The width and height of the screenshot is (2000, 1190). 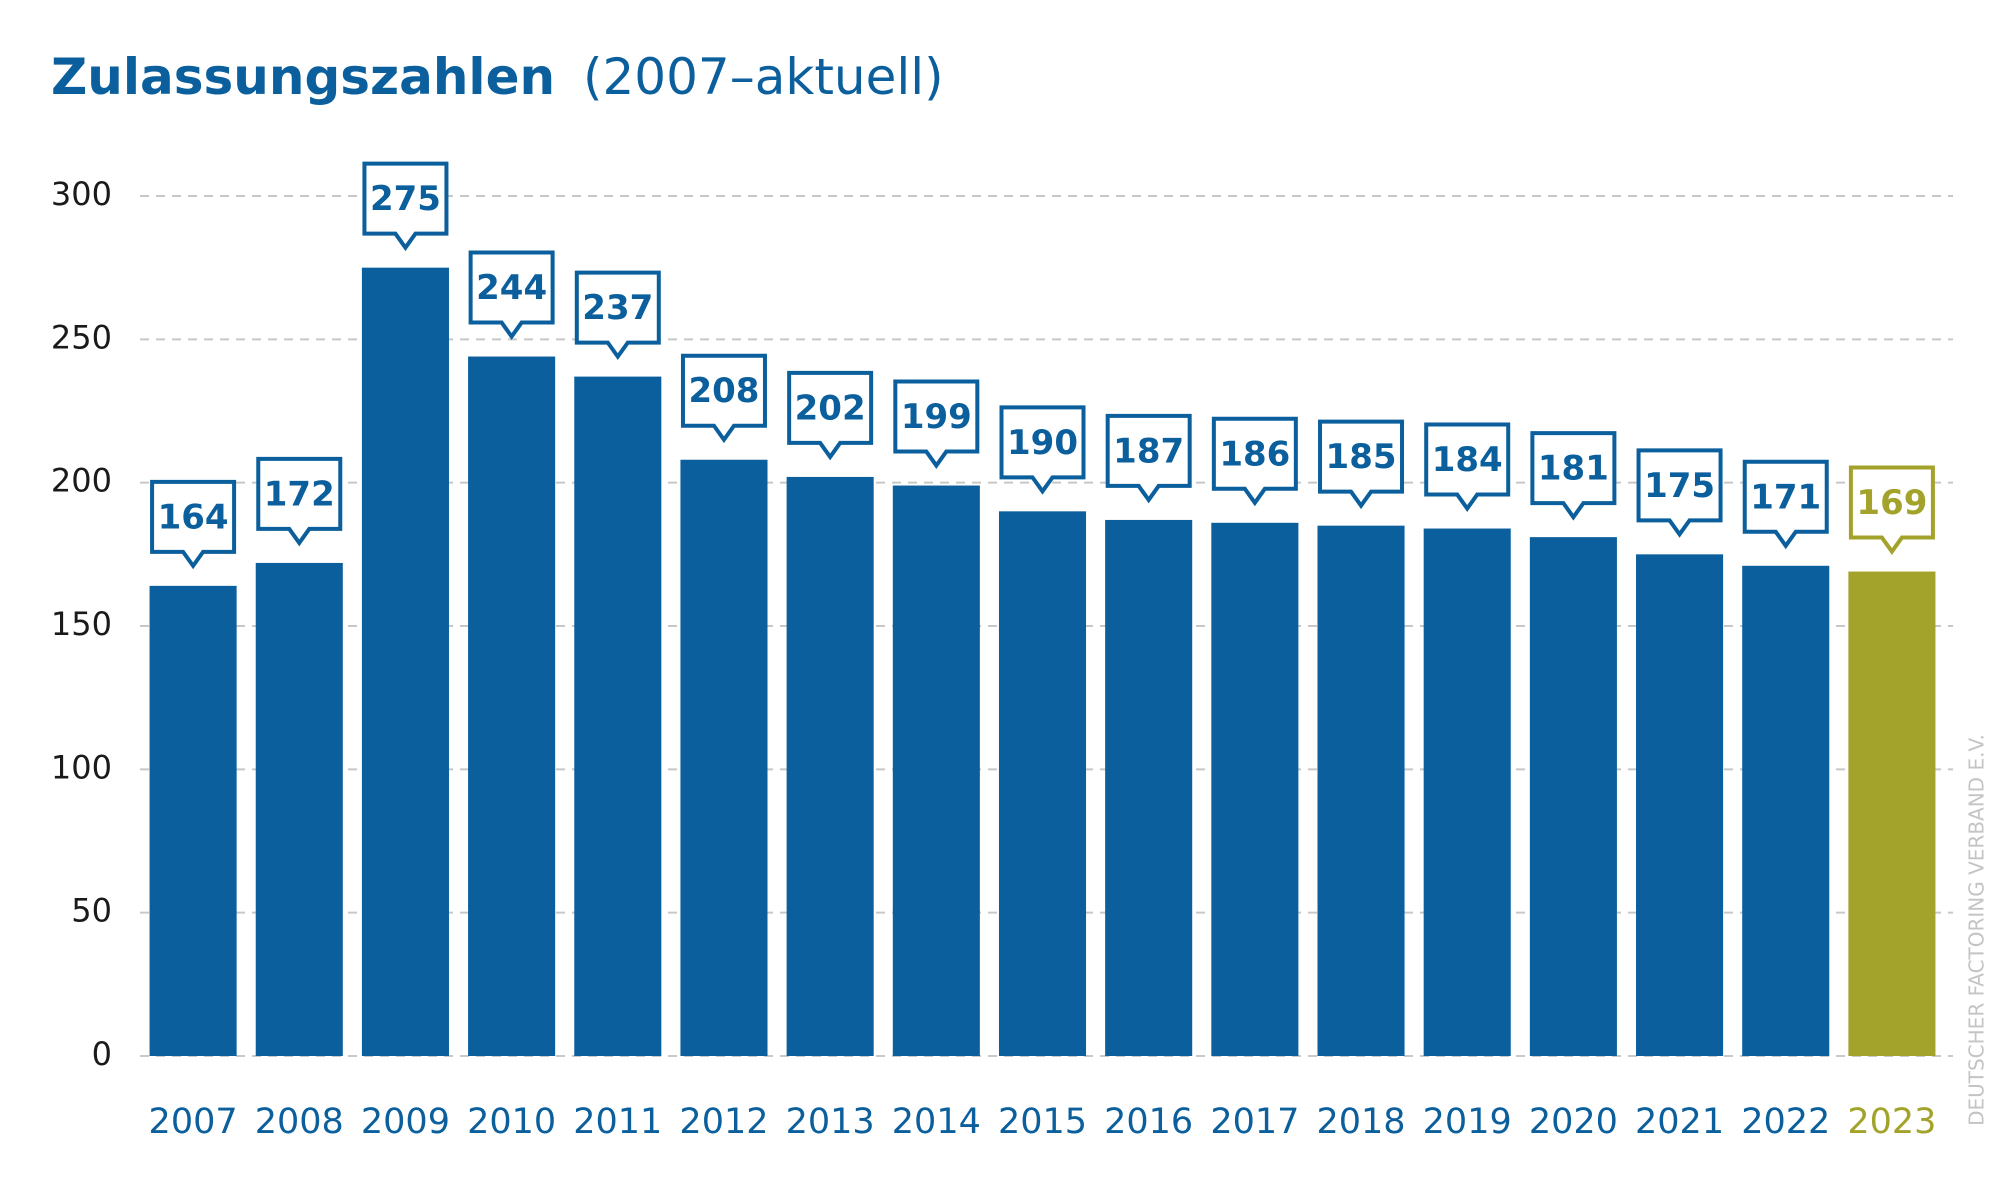 I want to click on chart-title: Zulassungszahlen (2007–aktuell), so click(x=497, y=77).